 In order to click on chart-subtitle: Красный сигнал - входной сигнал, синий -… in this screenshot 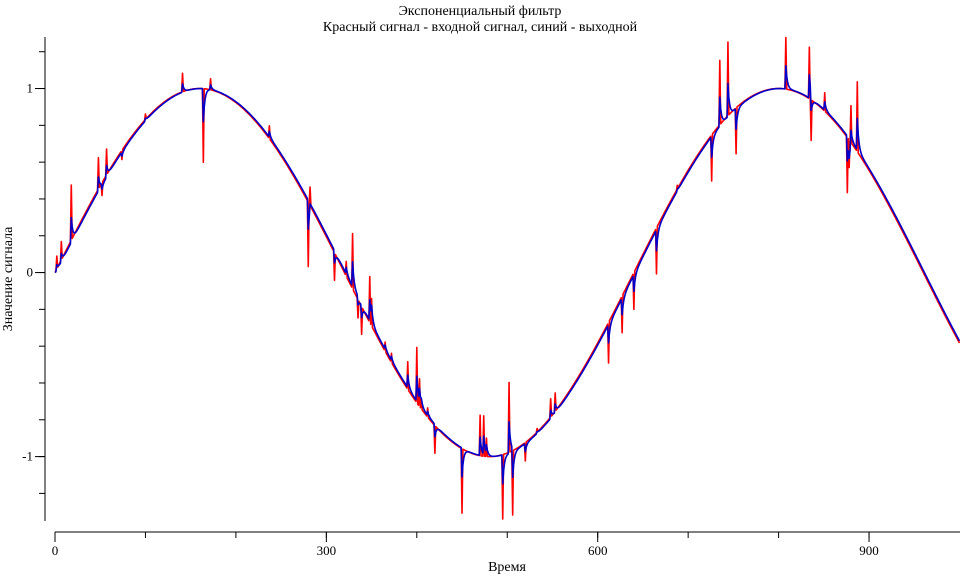, I will do `click(480, 27)`.